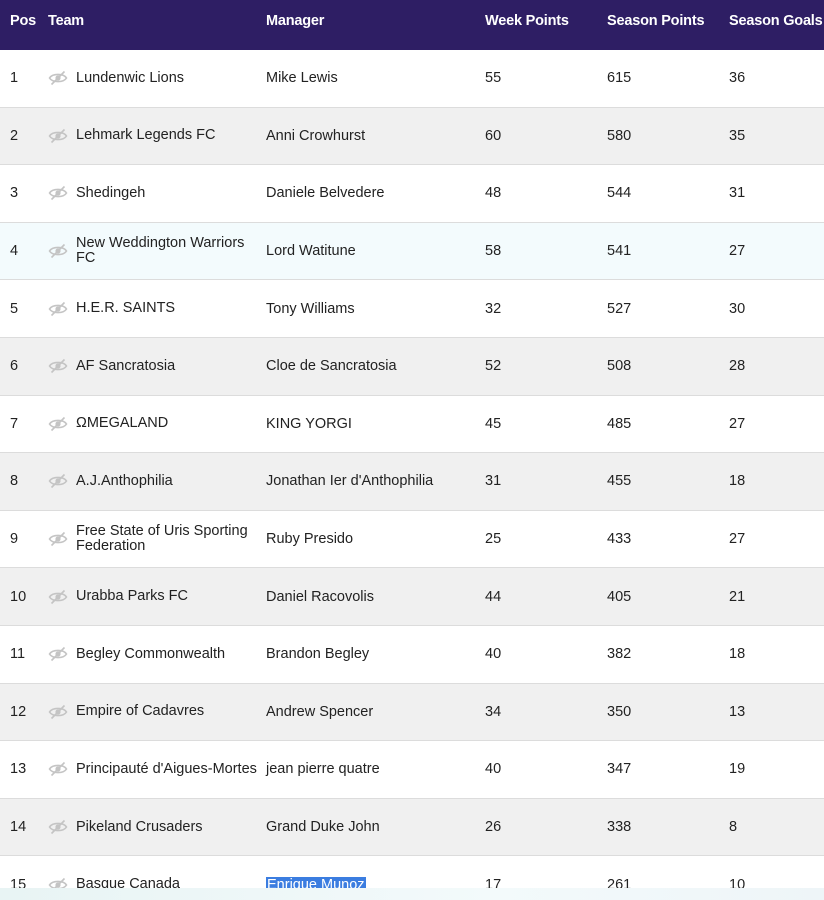 This screenshot has height=900, width=824. I want to click on cell-manager: Anni Crowhurst, so click(315, 136).